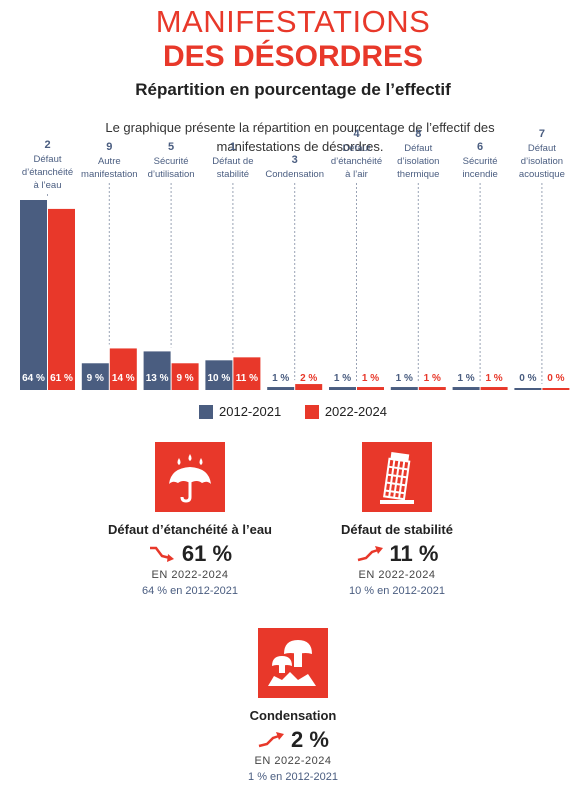 The height and width of the screenshot is (794, 586). What do you see at coordinates (293, 56) in the screenshot?
I see `page-title-line2: DES DÉSORDRES` at bounding box center [293, 56].